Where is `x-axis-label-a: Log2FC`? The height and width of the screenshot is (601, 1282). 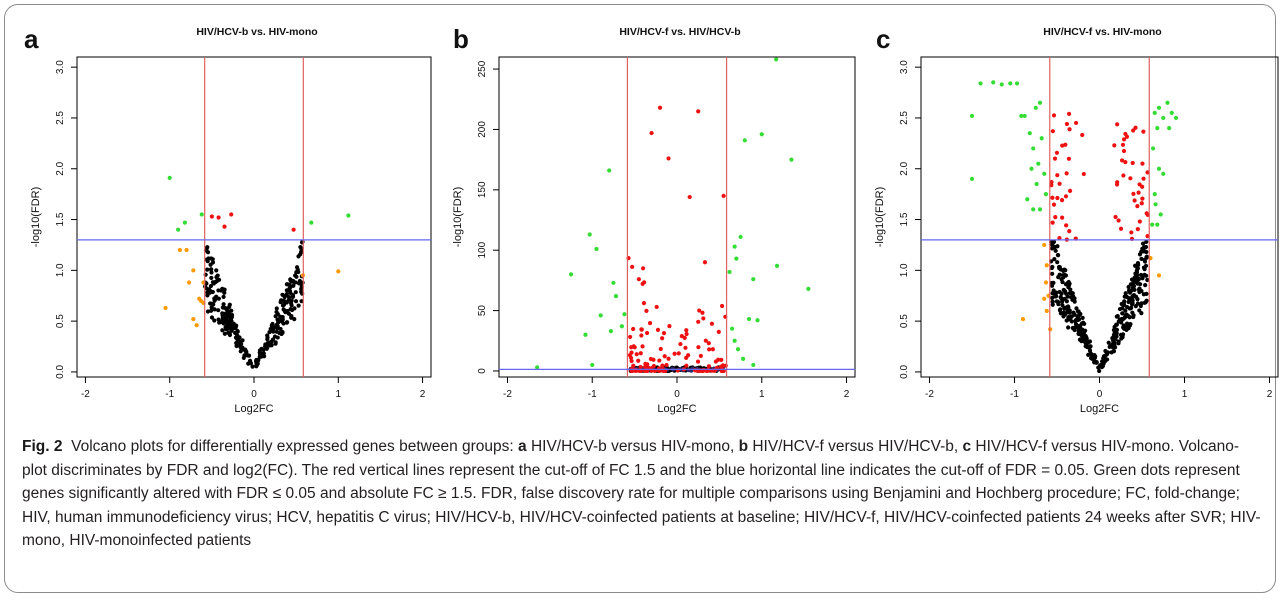
x-axis-label-a: Log2FC is located at coordinates (253, 409).